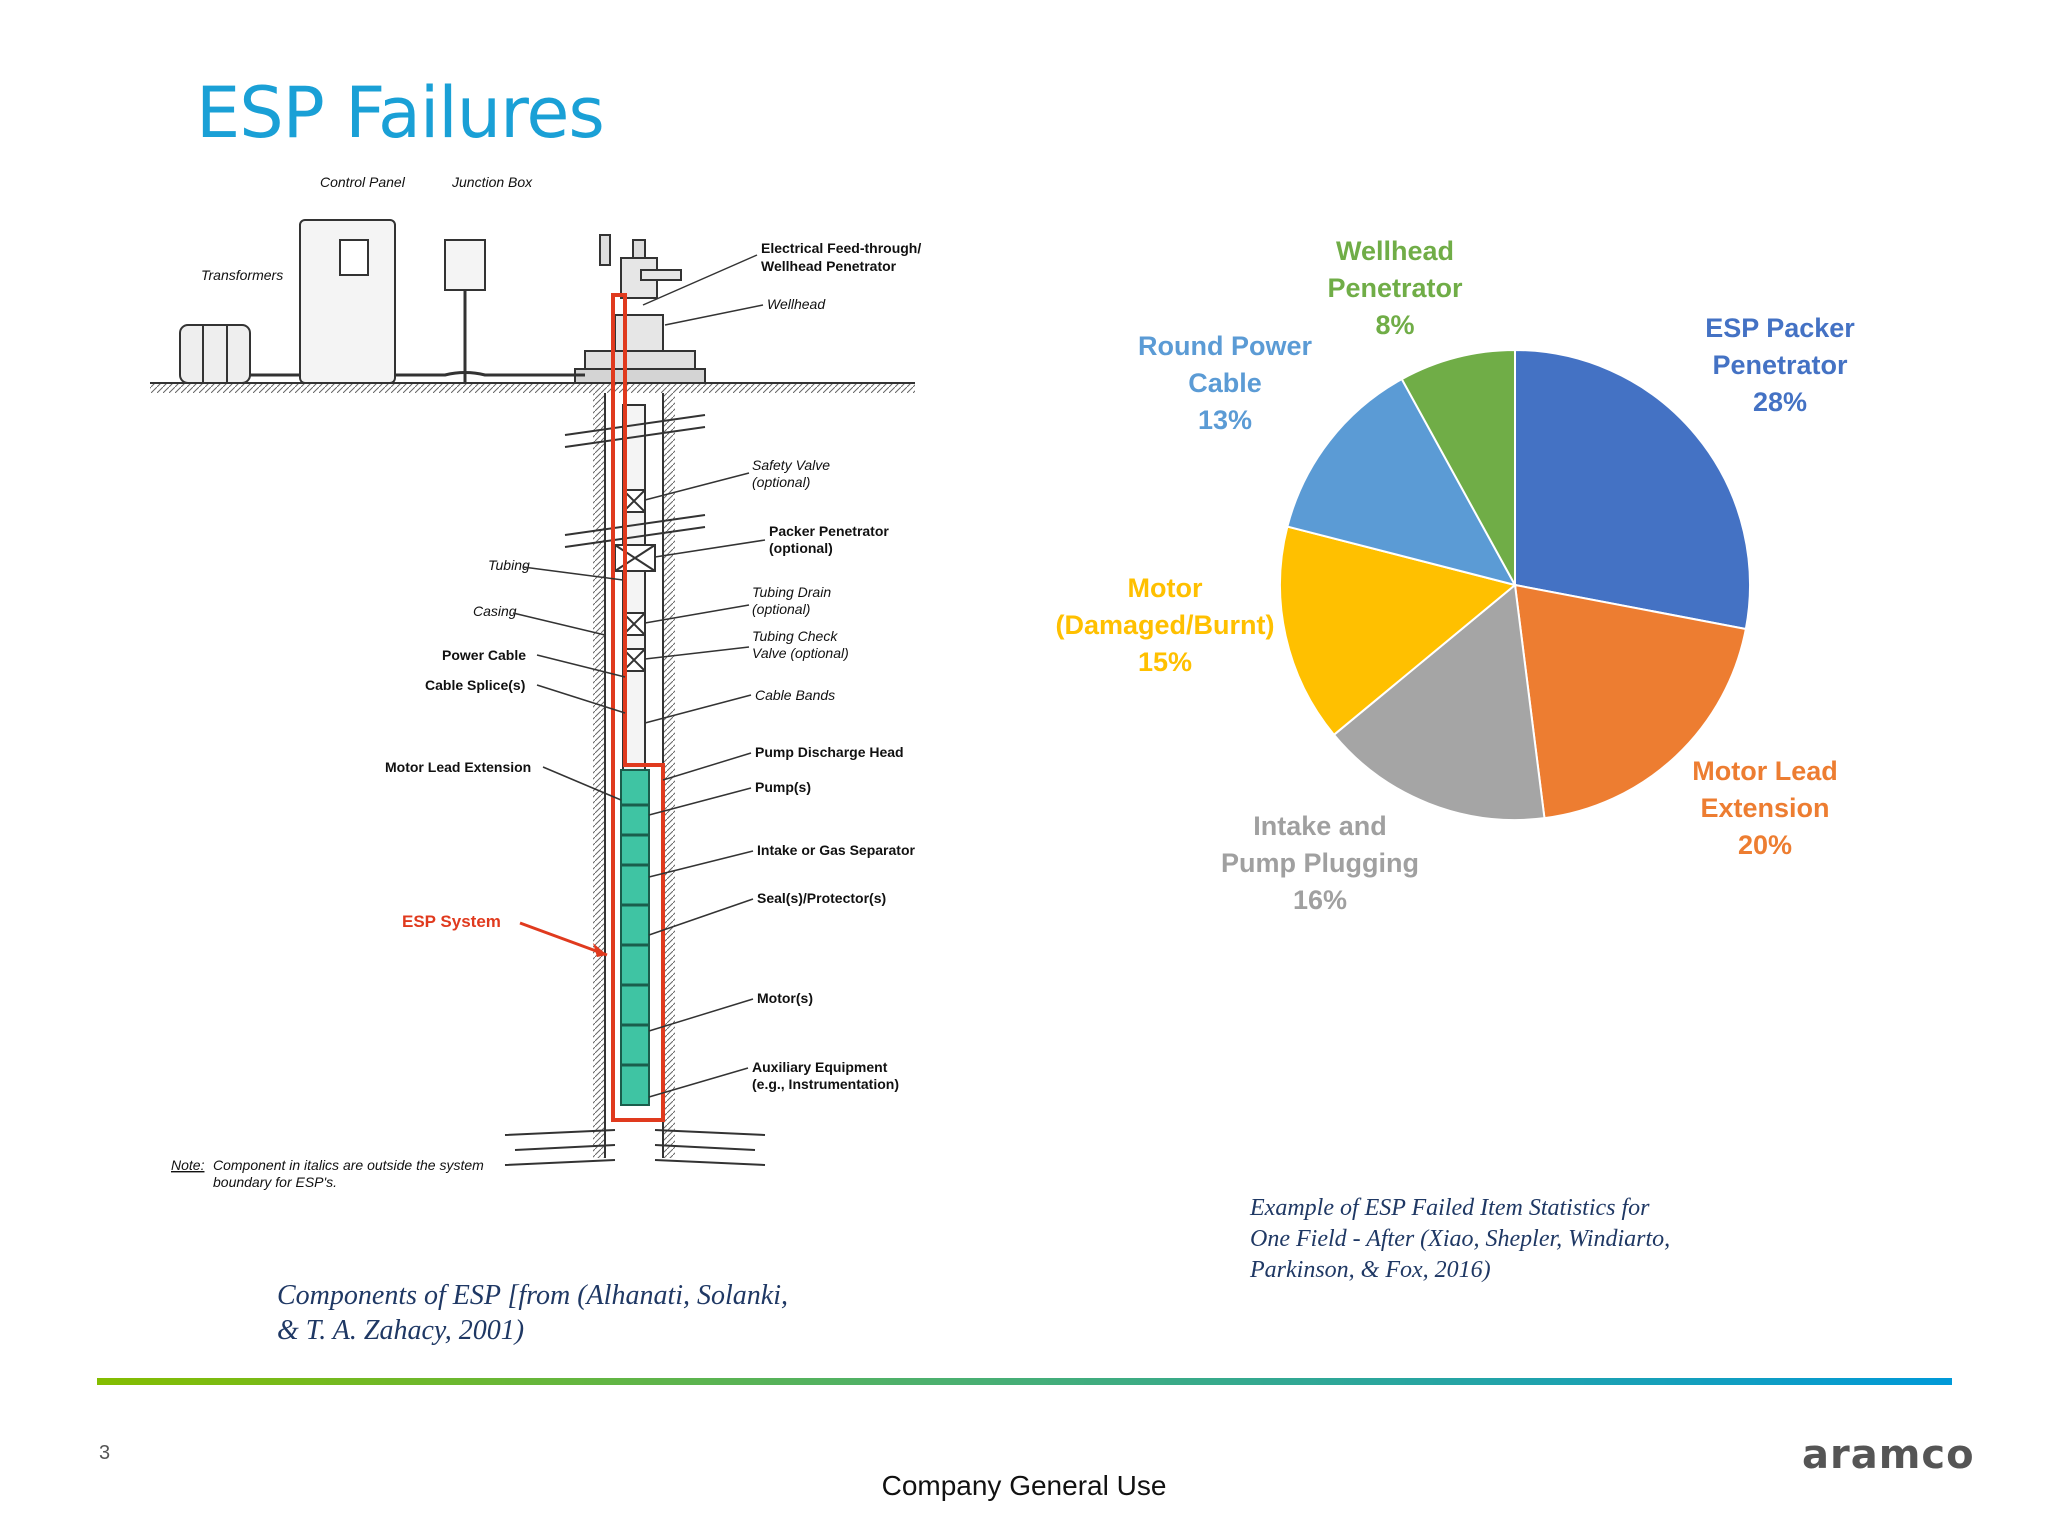 This screenshot has height=1536, width=2048. Describe the element at coordinates (783, 787) in the screenshot. I see `label-pumps: Pump(s)` at that location.